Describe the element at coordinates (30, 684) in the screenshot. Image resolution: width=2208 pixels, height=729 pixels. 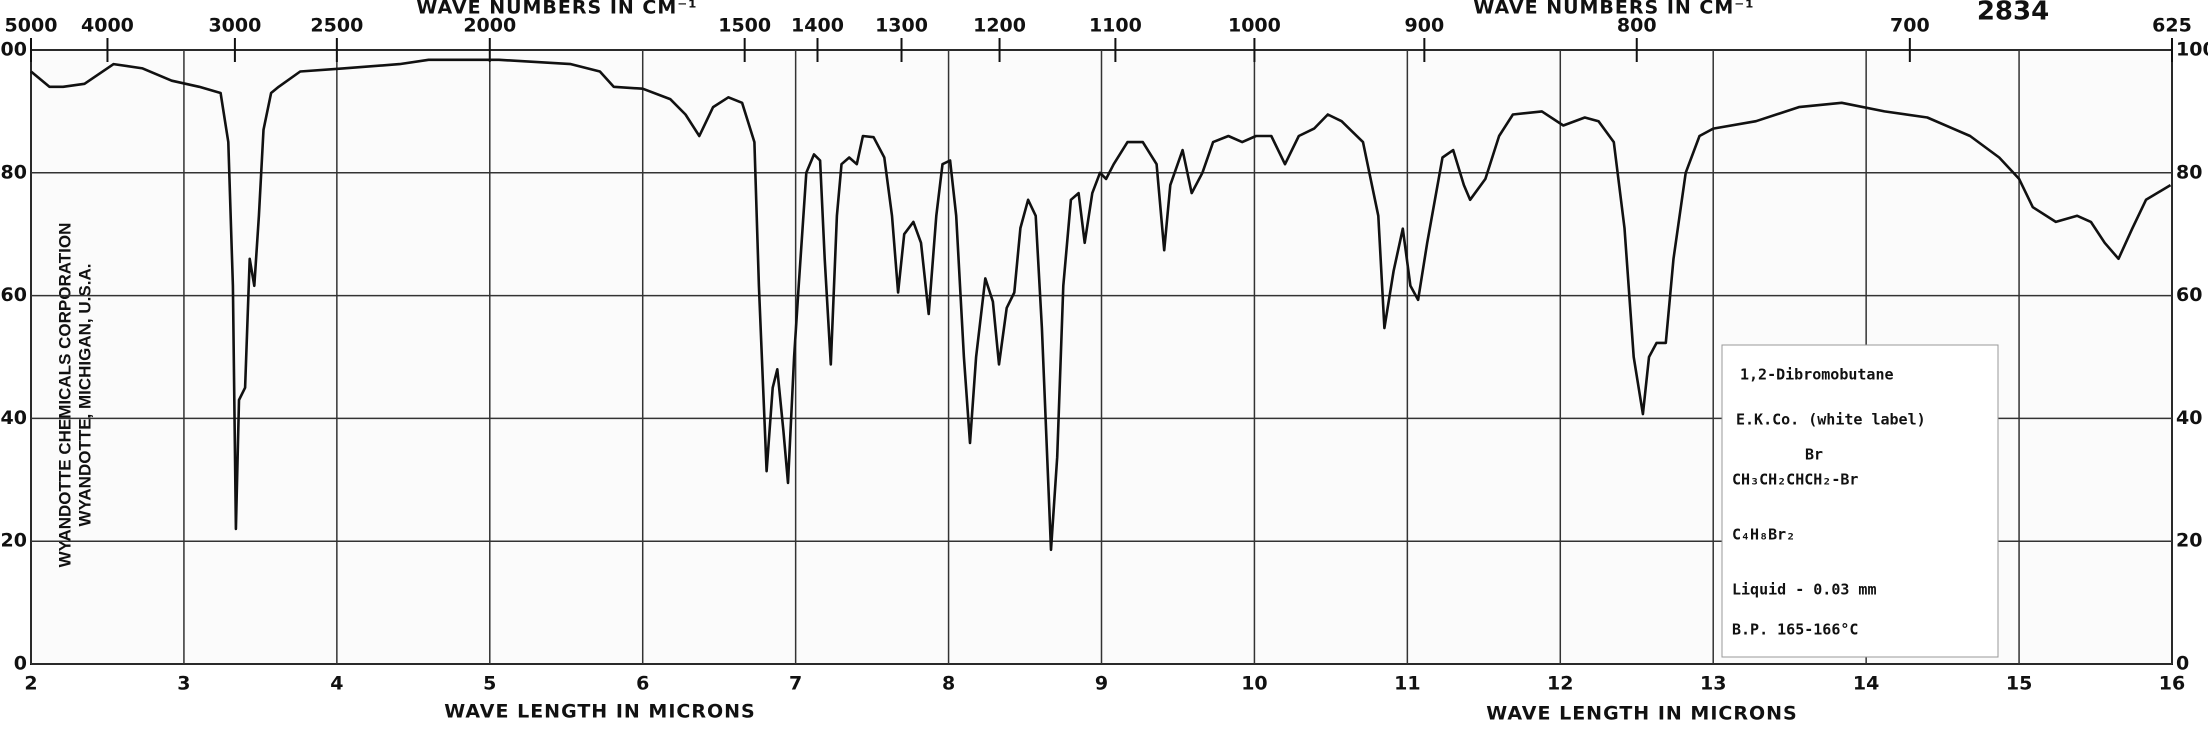
I see `x-tick-label: 2` at that location.